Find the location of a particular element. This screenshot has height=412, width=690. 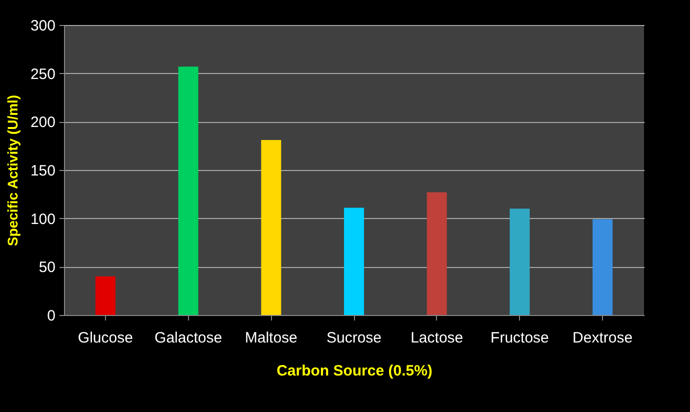

x-tick-label: Galactose is located at coordinates (188, 338).